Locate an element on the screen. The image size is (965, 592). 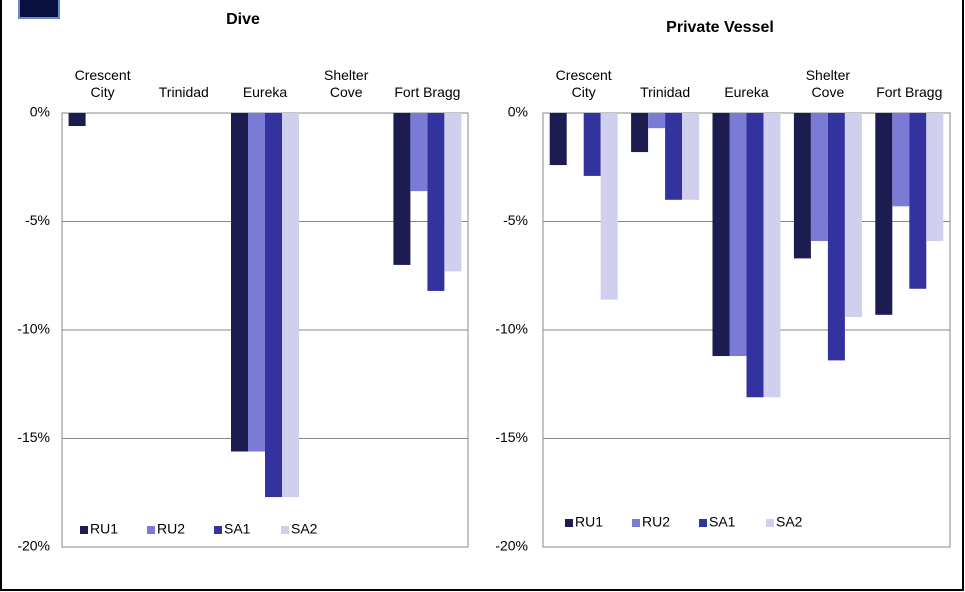
chart-title: Private Vessel is located at coordinates (720, 27).